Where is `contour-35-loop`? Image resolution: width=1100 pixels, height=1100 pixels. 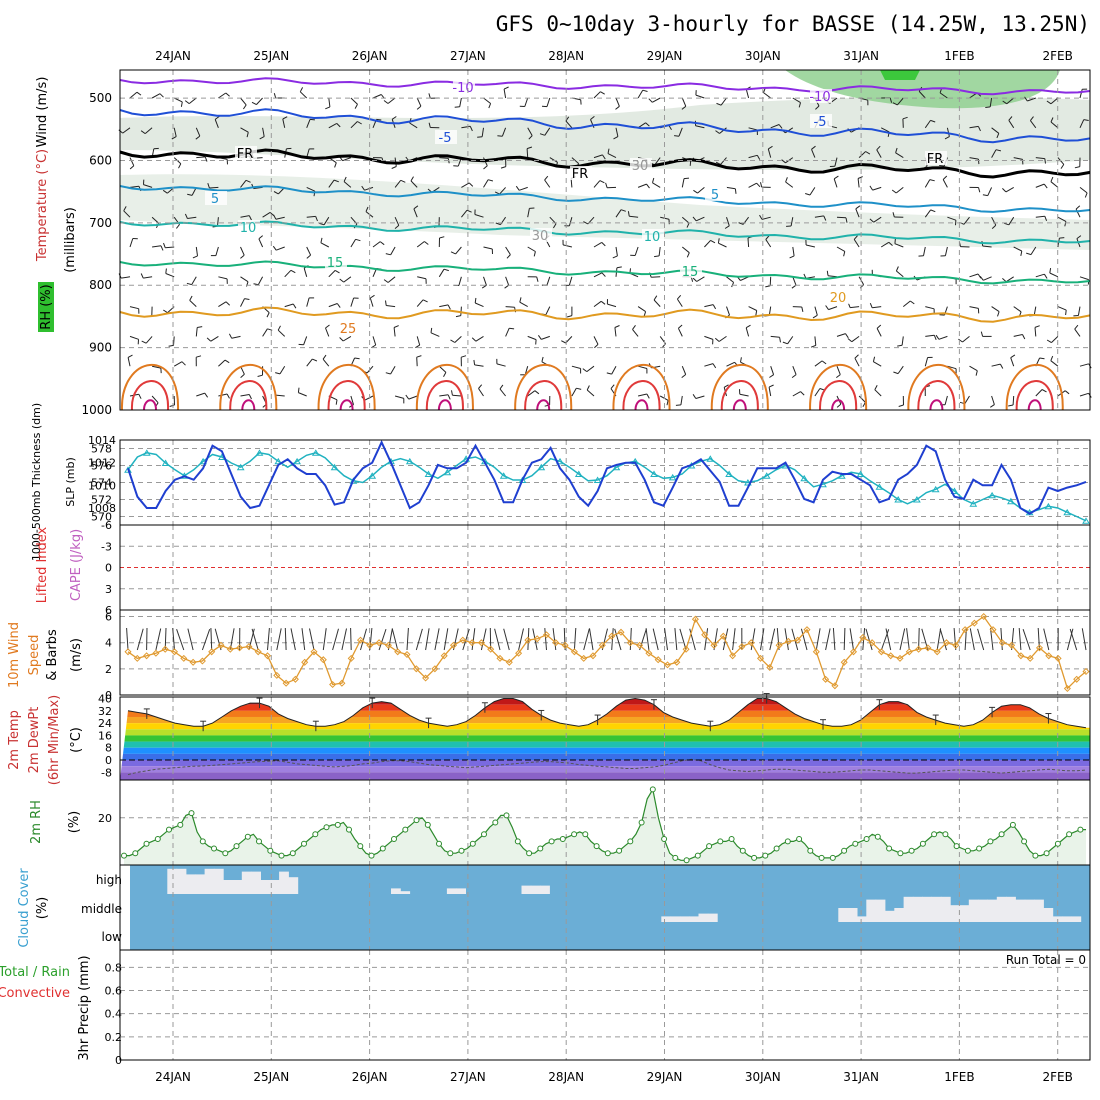
contour-35-loop is located at coordinates (150, 405).